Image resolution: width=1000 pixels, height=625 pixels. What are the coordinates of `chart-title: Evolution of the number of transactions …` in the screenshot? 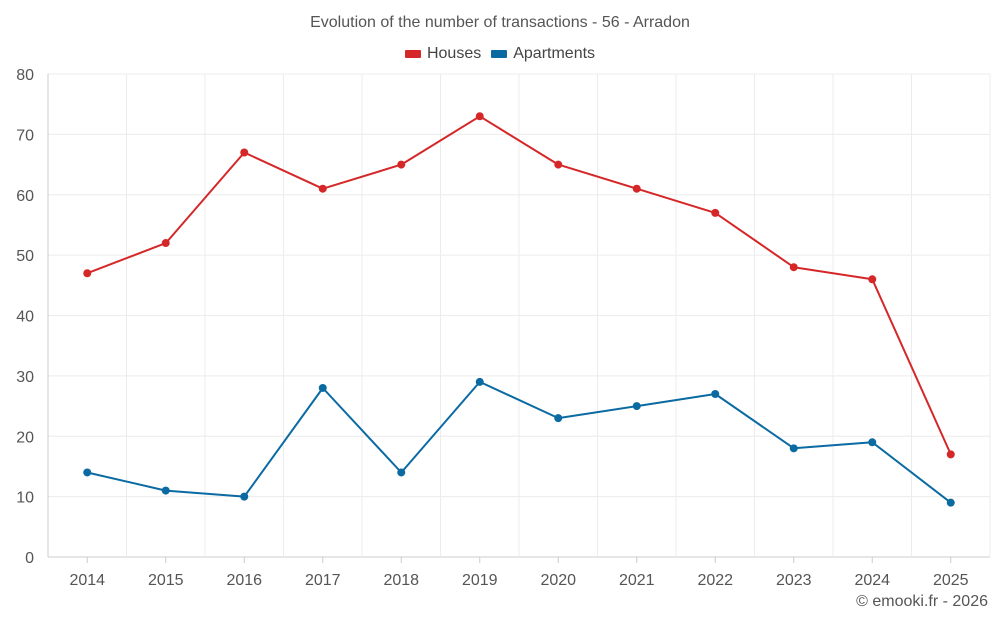 It's located at (500, 22).